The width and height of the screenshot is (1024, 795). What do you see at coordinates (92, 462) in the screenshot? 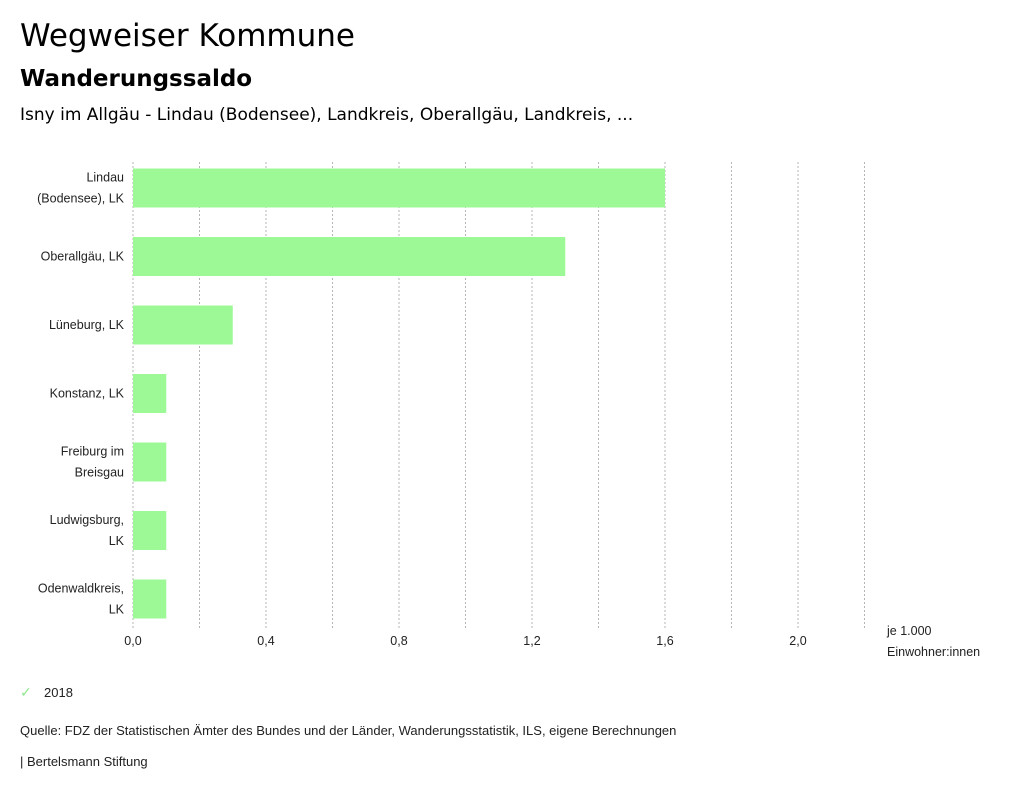
I see `category-label: Freiburg im Breisgau` at bounding box center [92, 462].